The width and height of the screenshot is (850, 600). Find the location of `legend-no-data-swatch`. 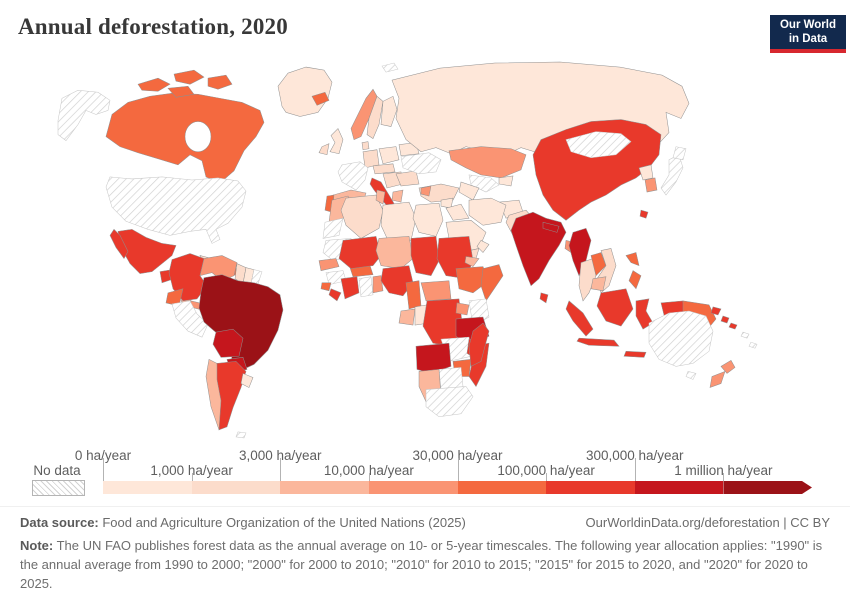

legend-no-data-swatch is located at coordinates (58, 488).